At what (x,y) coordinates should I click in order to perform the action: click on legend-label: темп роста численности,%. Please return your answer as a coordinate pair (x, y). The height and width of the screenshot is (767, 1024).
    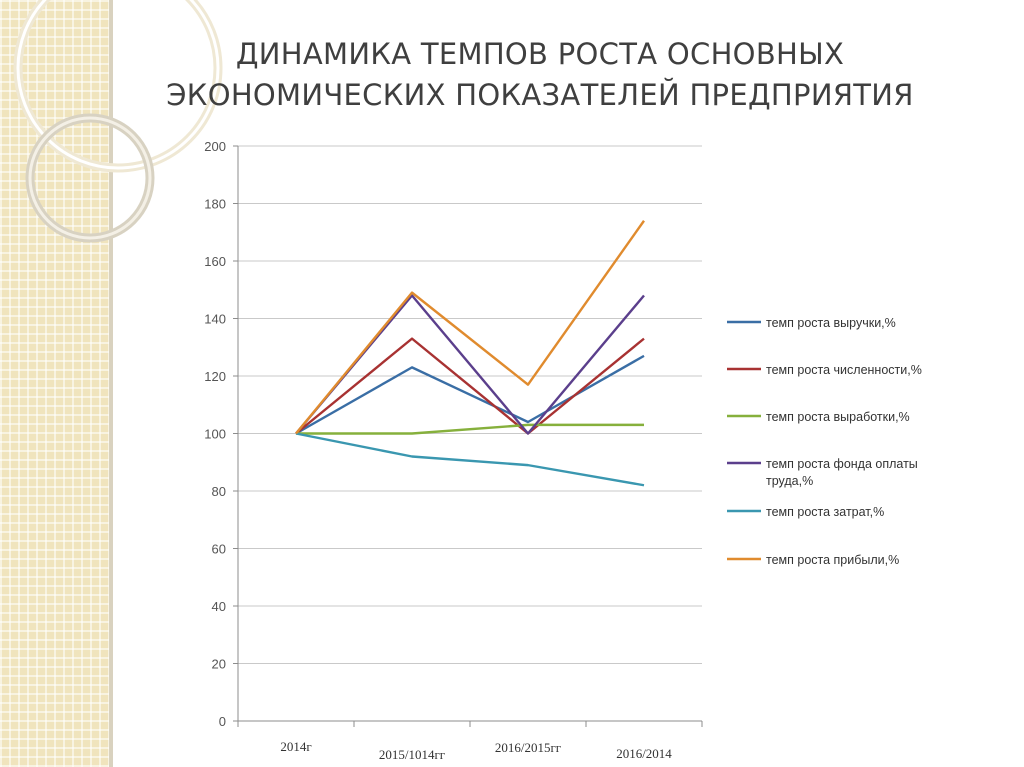
    Looking at the image, I should click on (844, 370).